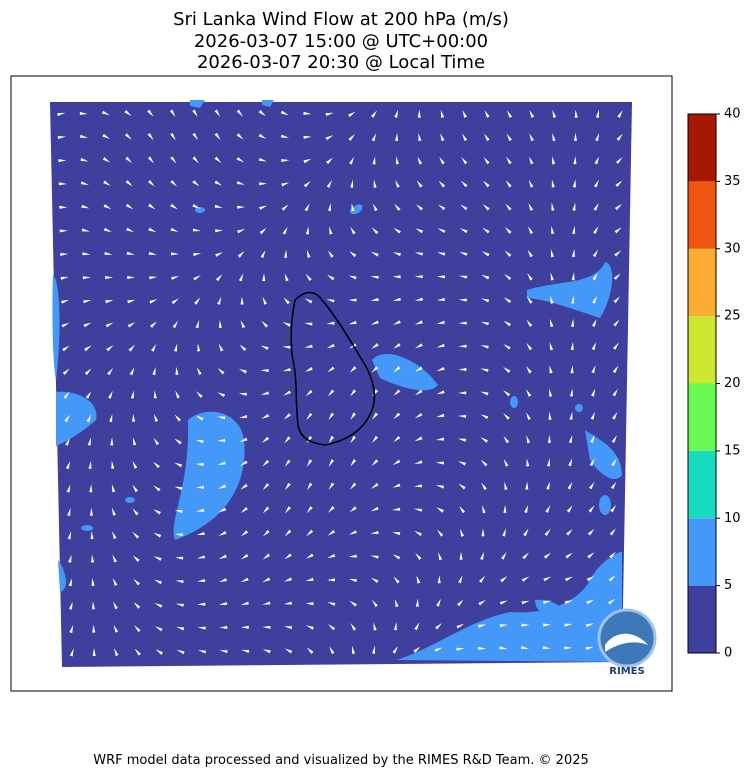 This screenshot has height=776, width=751. Describe the element at coordinates (732, 248) in the screenshot. I see `colorbar-tick-label: 30` at that location.